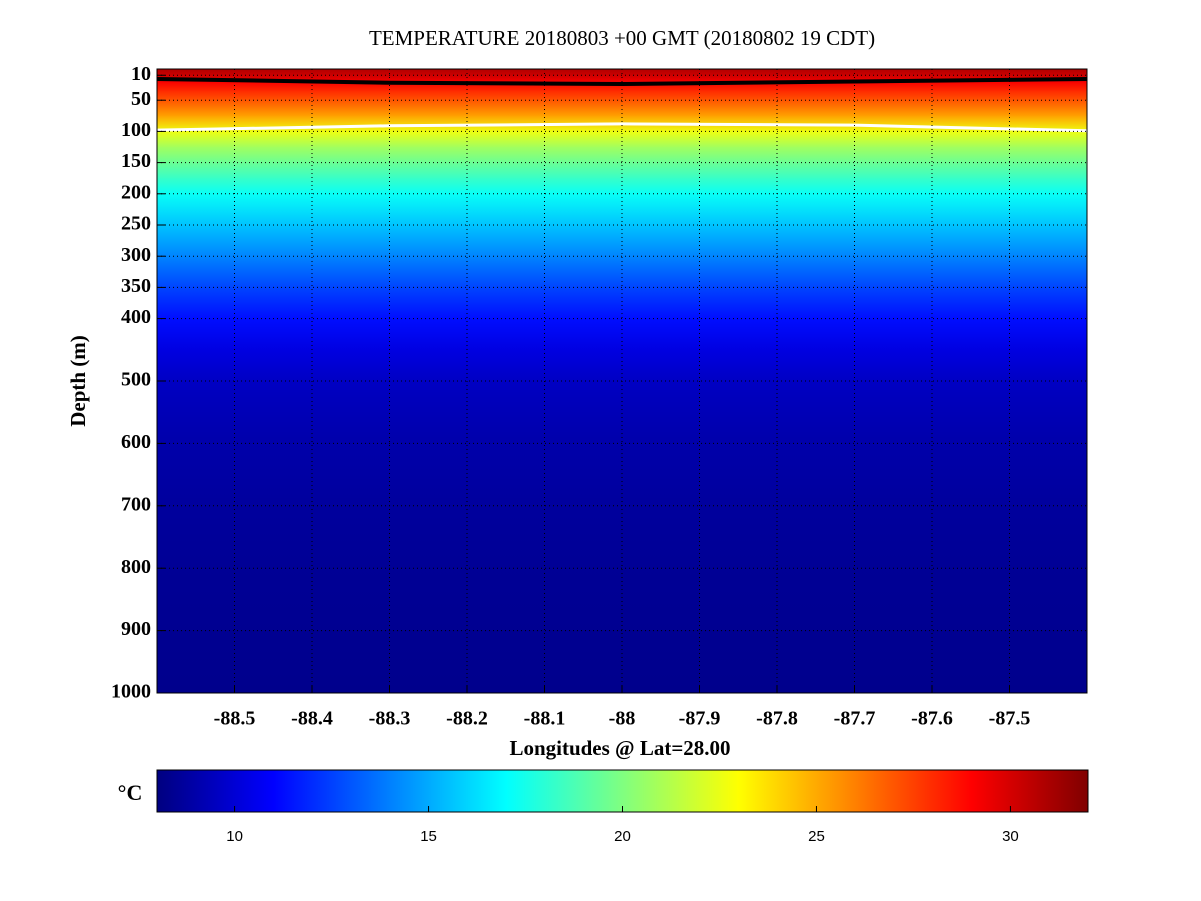 The width and height of the screenshot is (1201, 901). I want to click on x-tick-label: -87.5, so click(1010, 719).